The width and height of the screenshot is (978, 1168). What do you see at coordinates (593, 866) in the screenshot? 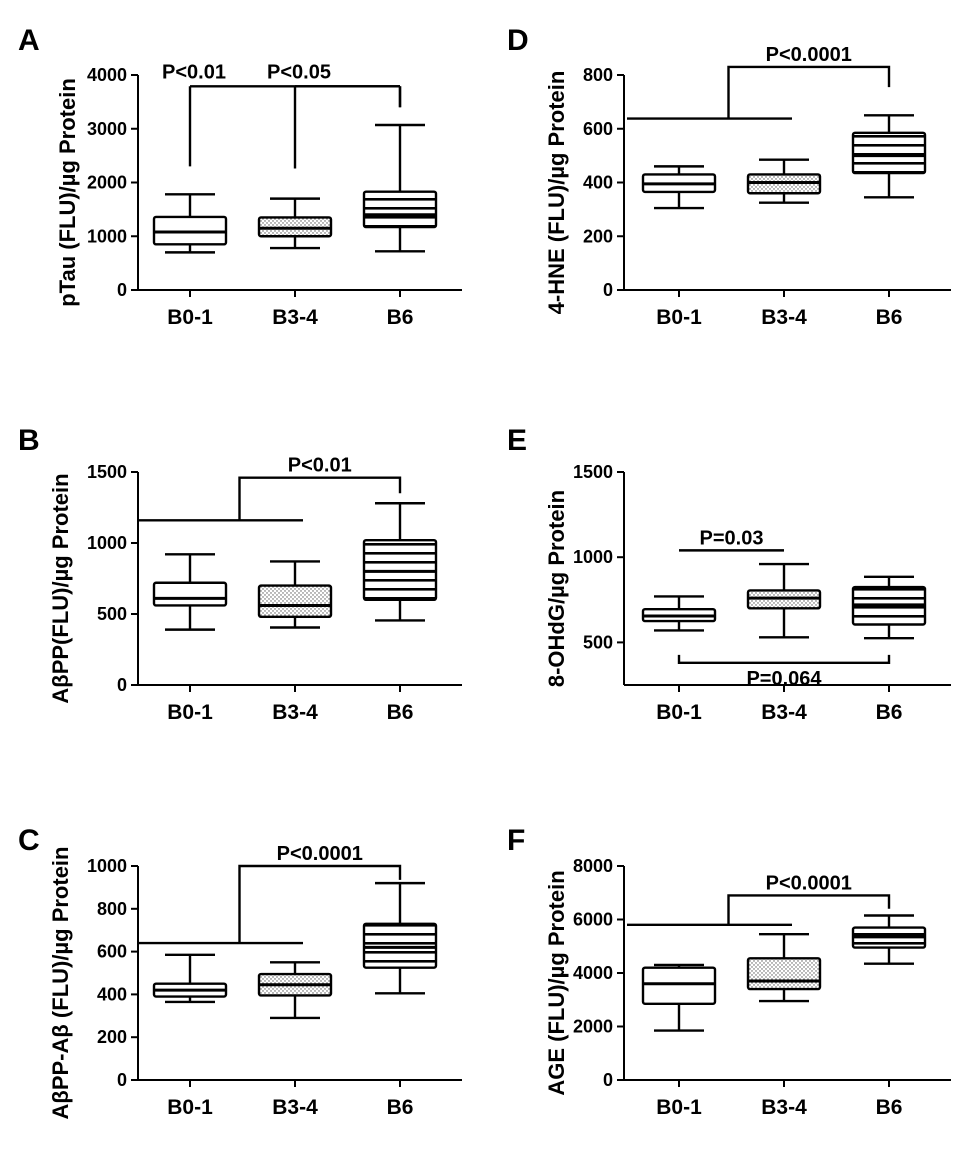
I see `y-tick-label: 8000` at bounding box center [593, 866].